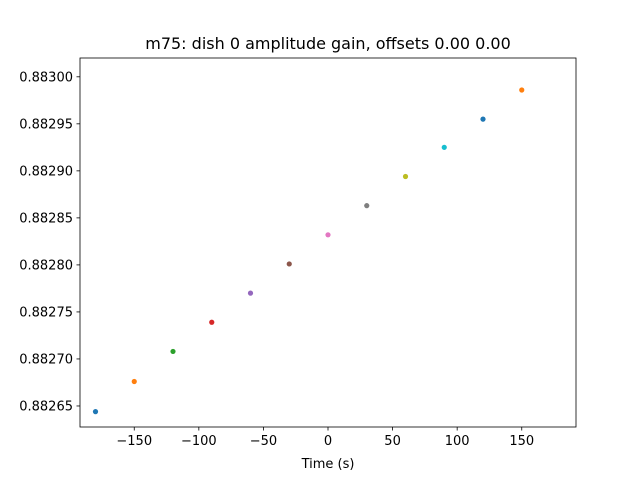 The width and height of the screenshot is (640, 484). What do you see at coordinates (199, 441) in the screenshot?
I see `x-tick-label: −100` at bounding box center [199, 441].